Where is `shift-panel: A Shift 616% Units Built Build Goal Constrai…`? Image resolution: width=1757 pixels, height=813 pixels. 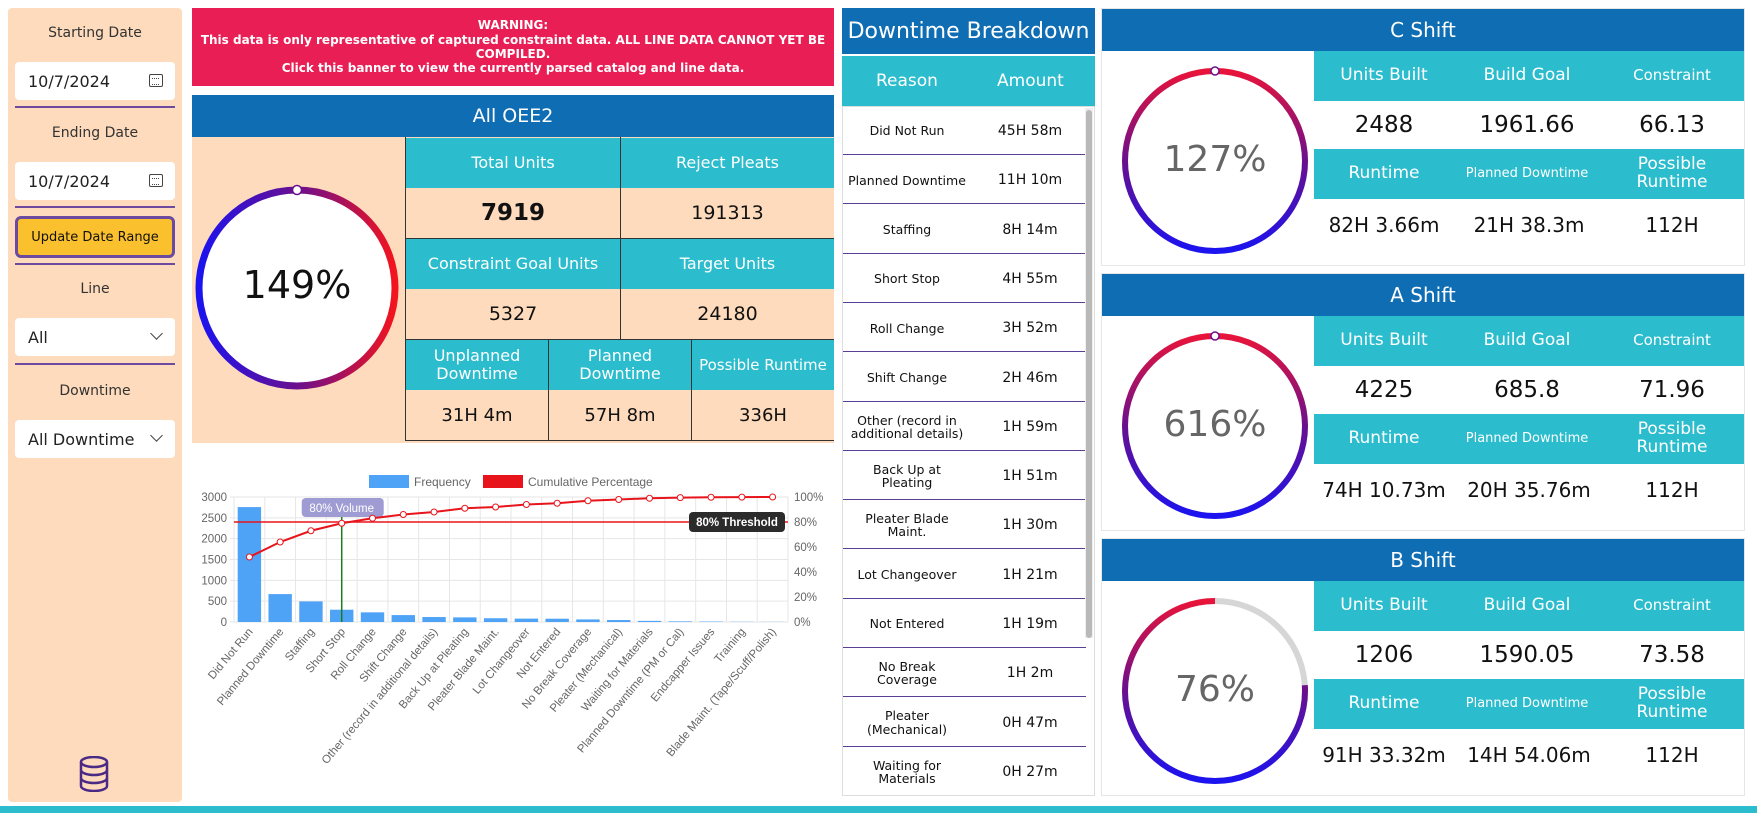 shift-panel: A Shift 616% Units Built Build Goal Constrai… is located at coordinates (1423, 402).